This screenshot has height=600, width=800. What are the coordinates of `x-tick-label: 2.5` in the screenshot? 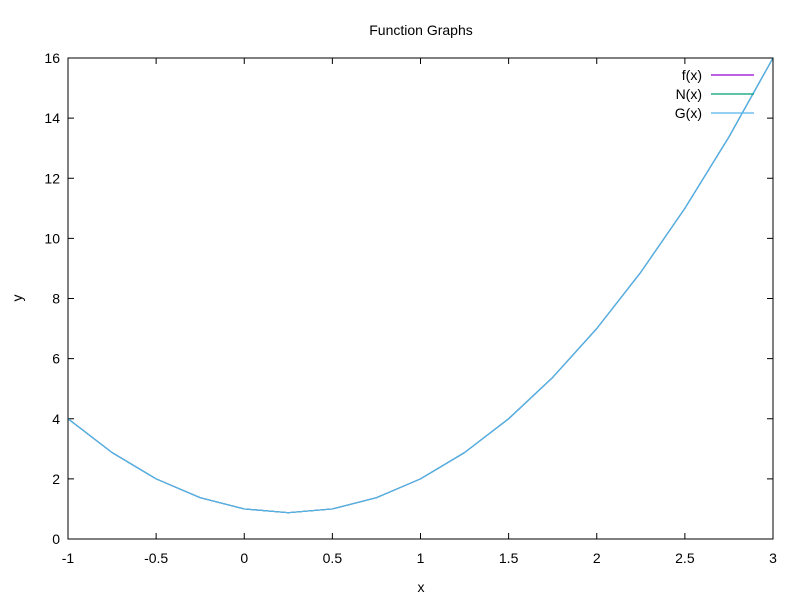 It's located at (685, 558).